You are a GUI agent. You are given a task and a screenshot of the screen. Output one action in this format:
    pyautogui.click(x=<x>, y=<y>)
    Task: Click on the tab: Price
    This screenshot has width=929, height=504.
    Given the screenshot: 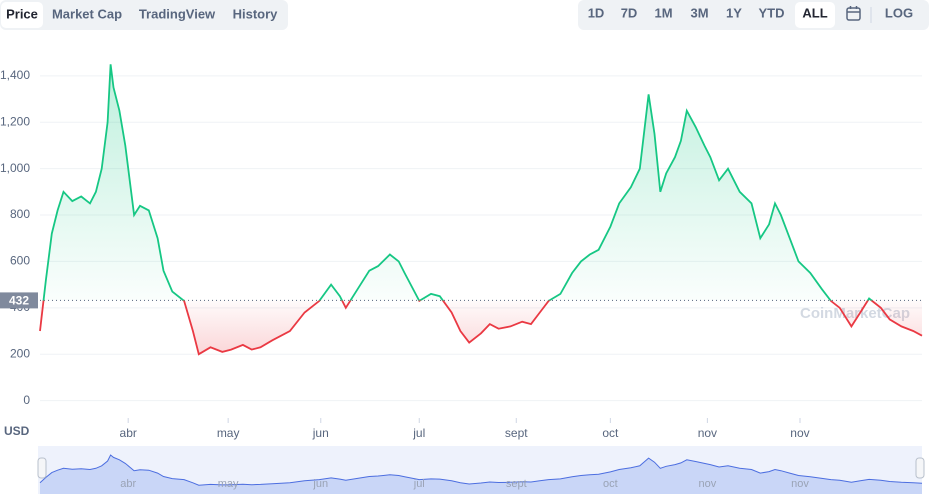 What is the action you would take?
    pyautogui.click(x=22, y=13)
    